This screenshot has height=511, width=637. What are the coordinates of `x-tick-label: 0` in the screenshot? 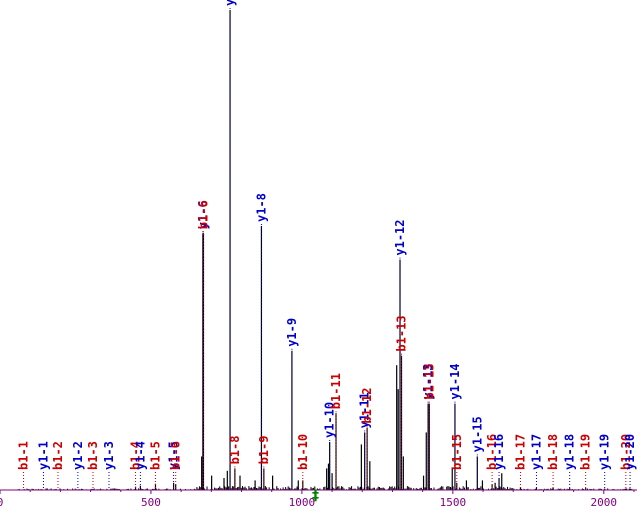 It's located at (1, 502).